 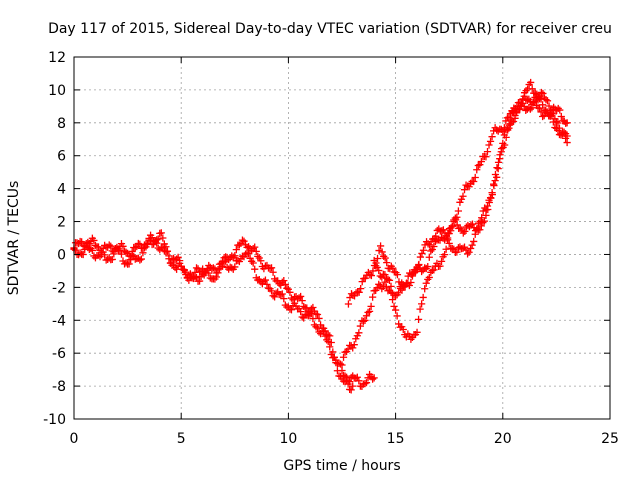 I want to click on y-tick-label: -2, so click(x=59, y=288).